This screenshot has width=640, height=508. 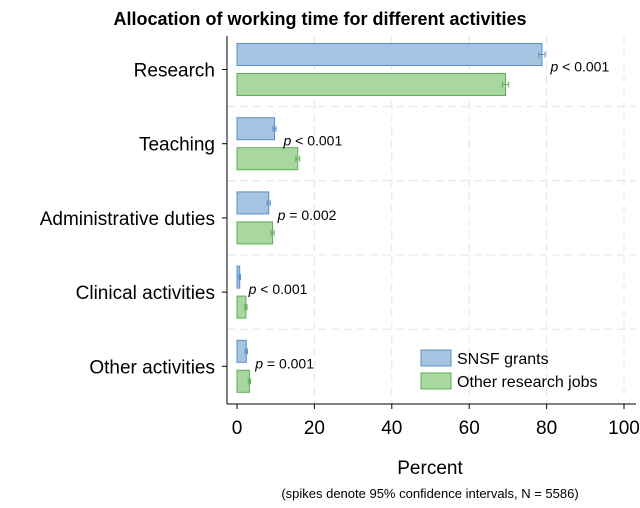 I want to click on x-tick-label-40: 40, so click(x=391, y=428).